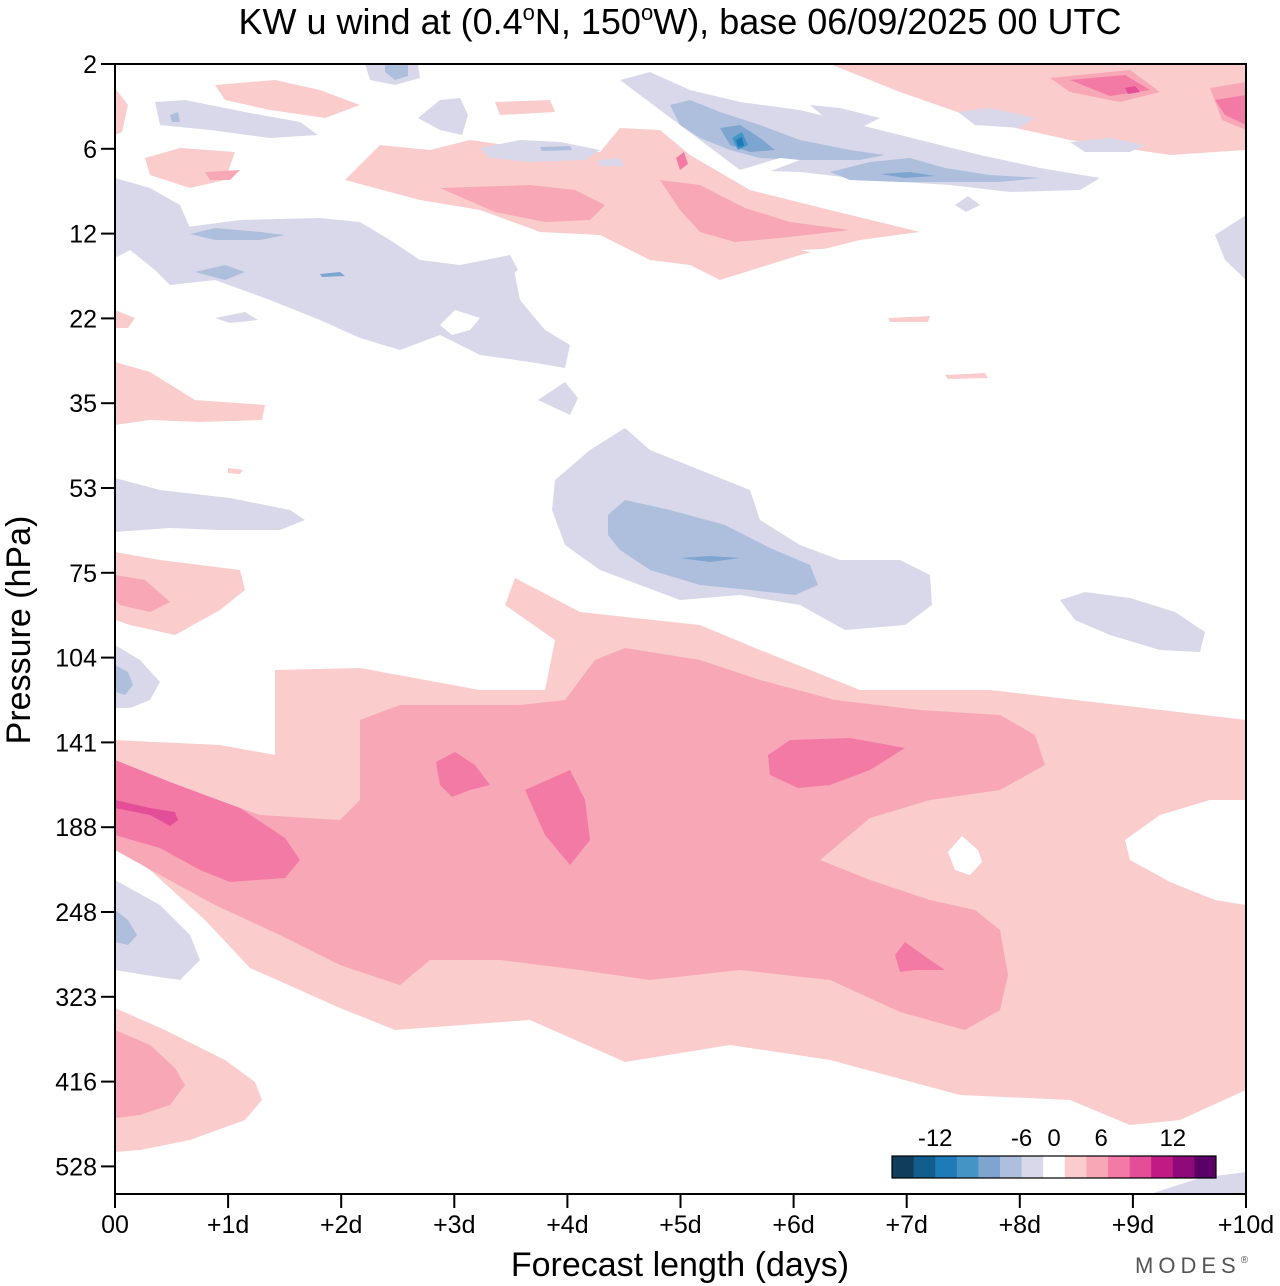  I want to click on contour-pos-75-4.5, so click(142, 593).